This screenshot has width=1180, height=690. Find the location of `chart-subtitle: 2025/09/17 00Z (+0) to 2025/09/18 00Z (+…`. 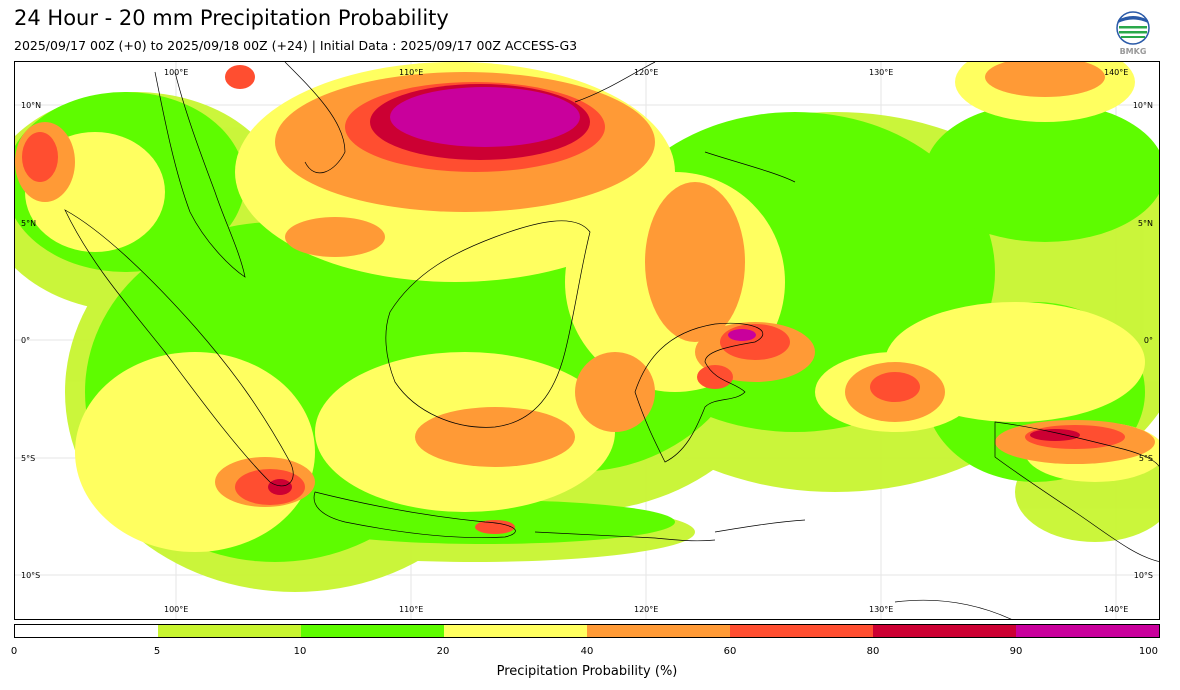

chart-subtitle: 2025/09/17 00Z (+0) to 2025/09/18 00Z (+… is located at coordinates (296, 45).